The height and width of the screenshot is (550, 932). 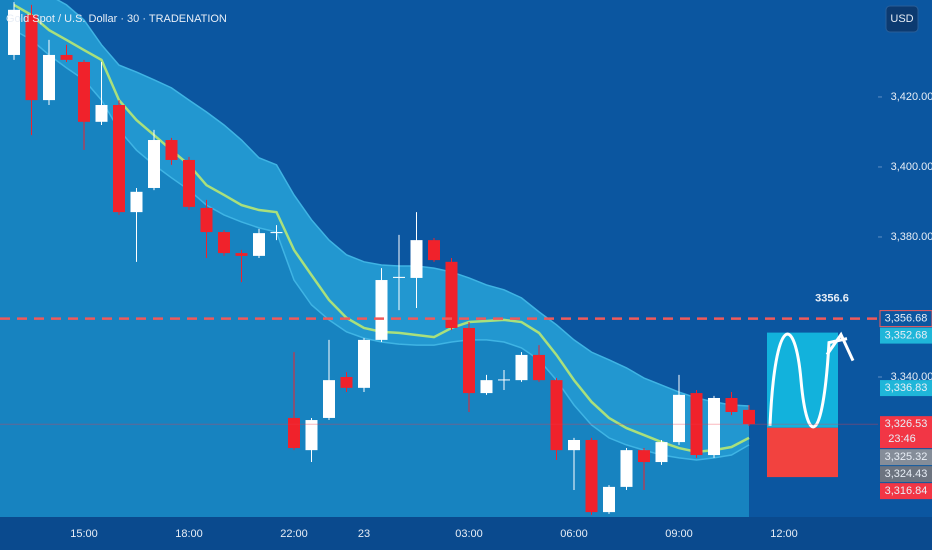 I want to click on x-tick-label: 18:00, so click(x=189, y=534).